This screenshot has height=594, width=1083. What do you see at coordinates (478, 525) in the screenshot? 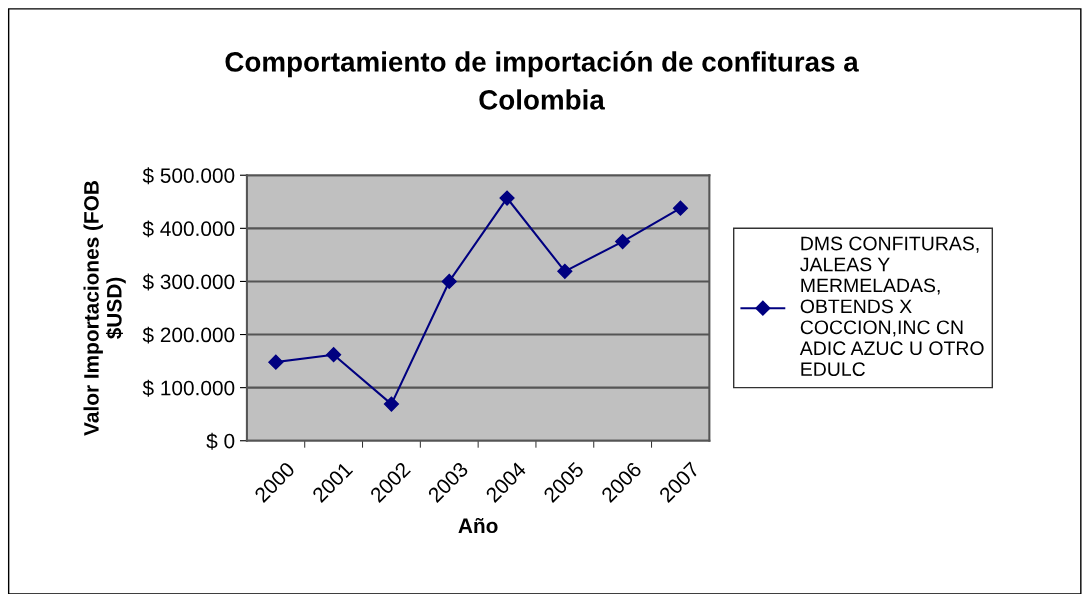
I see `x-axis-title: Año` at bounding box center [478, 525].